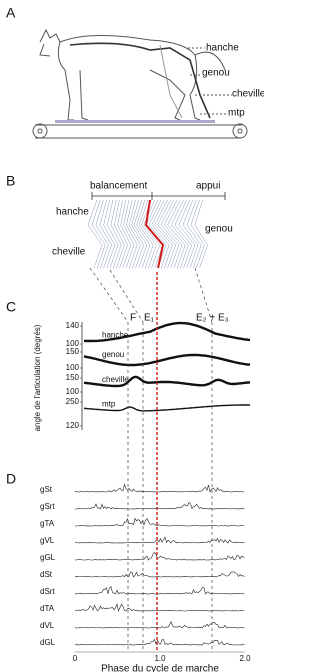  I want to click on y-tick-label: 120, so click(73, 425).